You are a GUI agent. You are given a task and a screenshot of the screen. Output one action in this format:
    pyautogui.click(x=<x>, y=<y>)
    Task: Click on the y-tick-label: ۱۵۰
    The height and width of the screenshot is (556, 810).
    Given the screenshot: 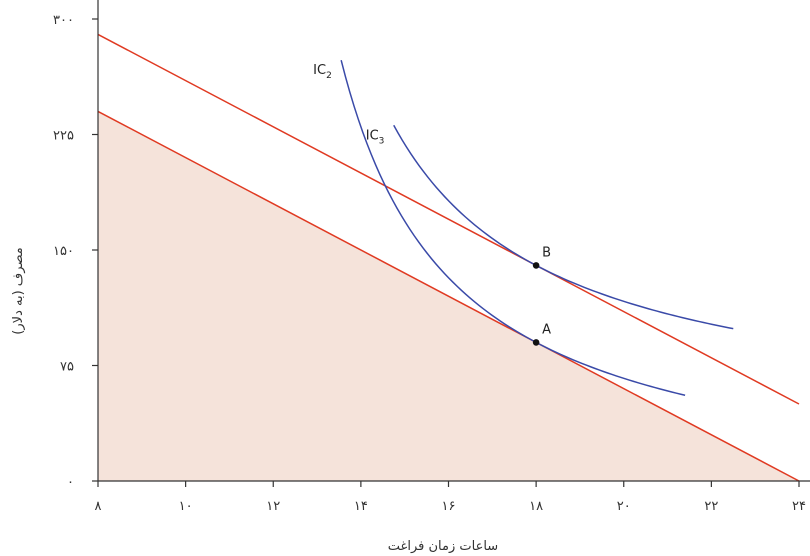 What is the action you would take?
    pyautogui.click(x=63, y=251)
    